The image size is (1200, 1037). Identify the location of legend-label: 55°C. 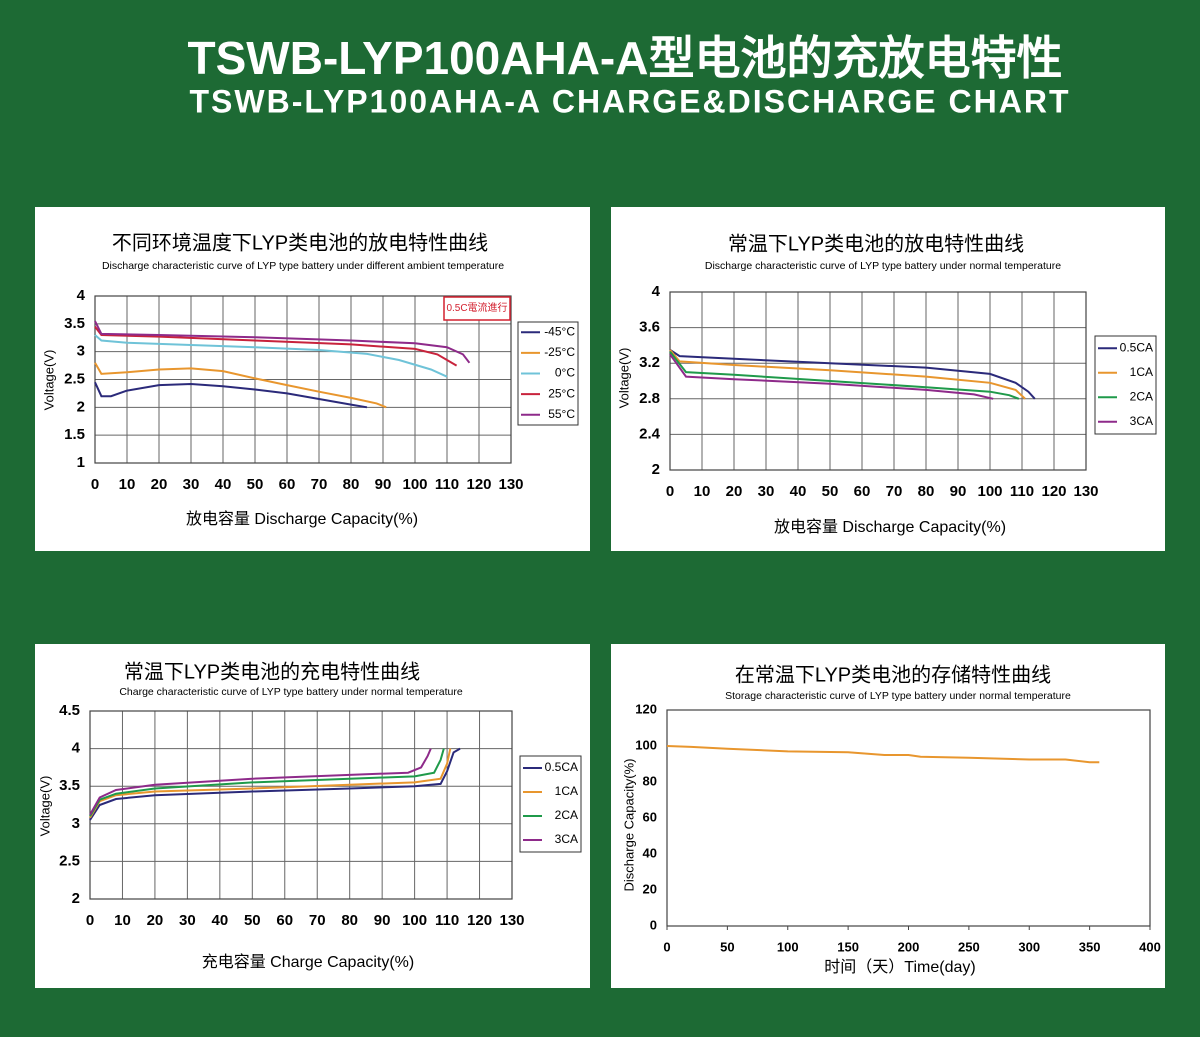
(561, 414).